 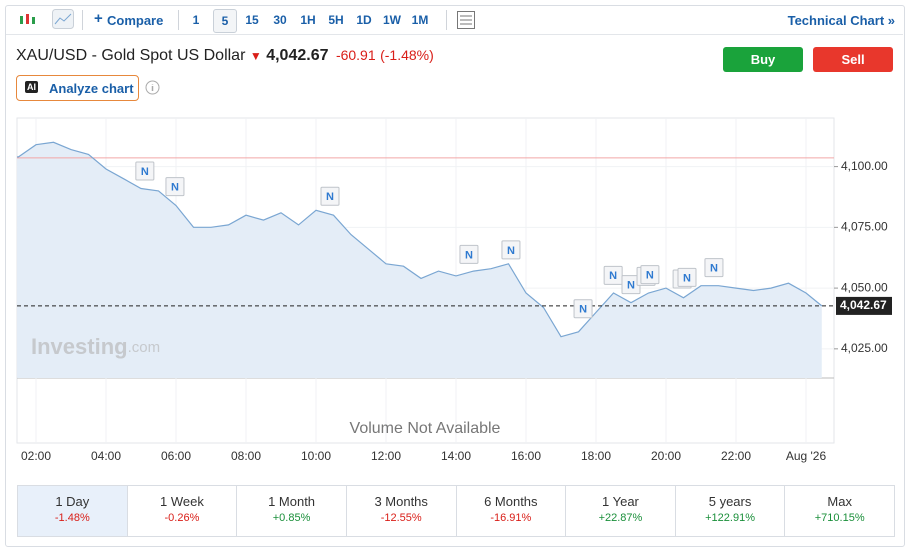 I want to click on down-arrow: ▼, so click(x=255, y=56).